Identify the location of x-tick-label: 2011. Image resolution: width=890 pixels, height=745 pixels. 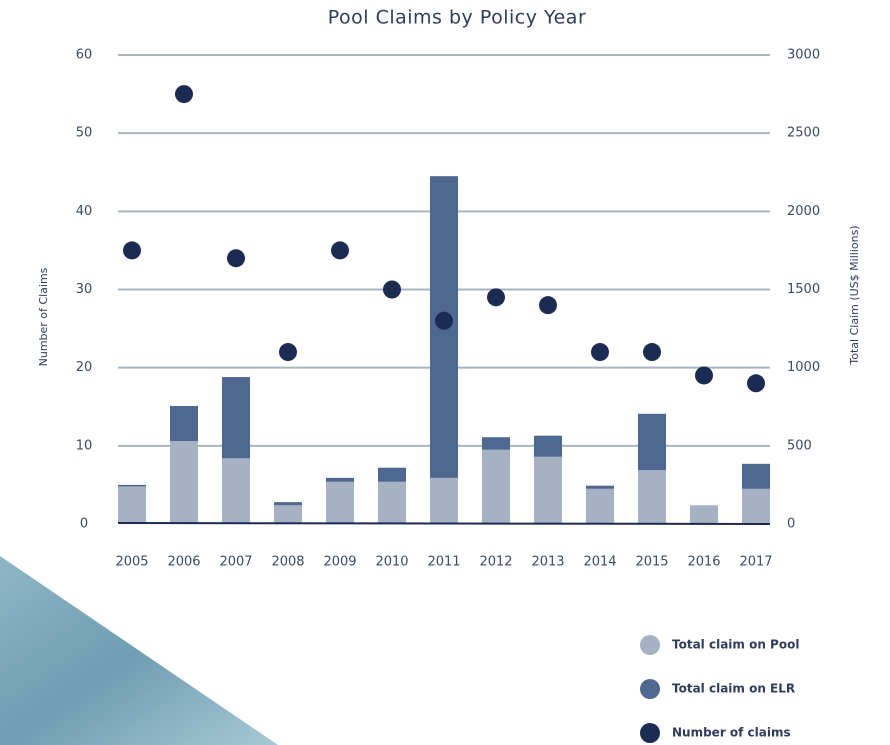
(443, 562).